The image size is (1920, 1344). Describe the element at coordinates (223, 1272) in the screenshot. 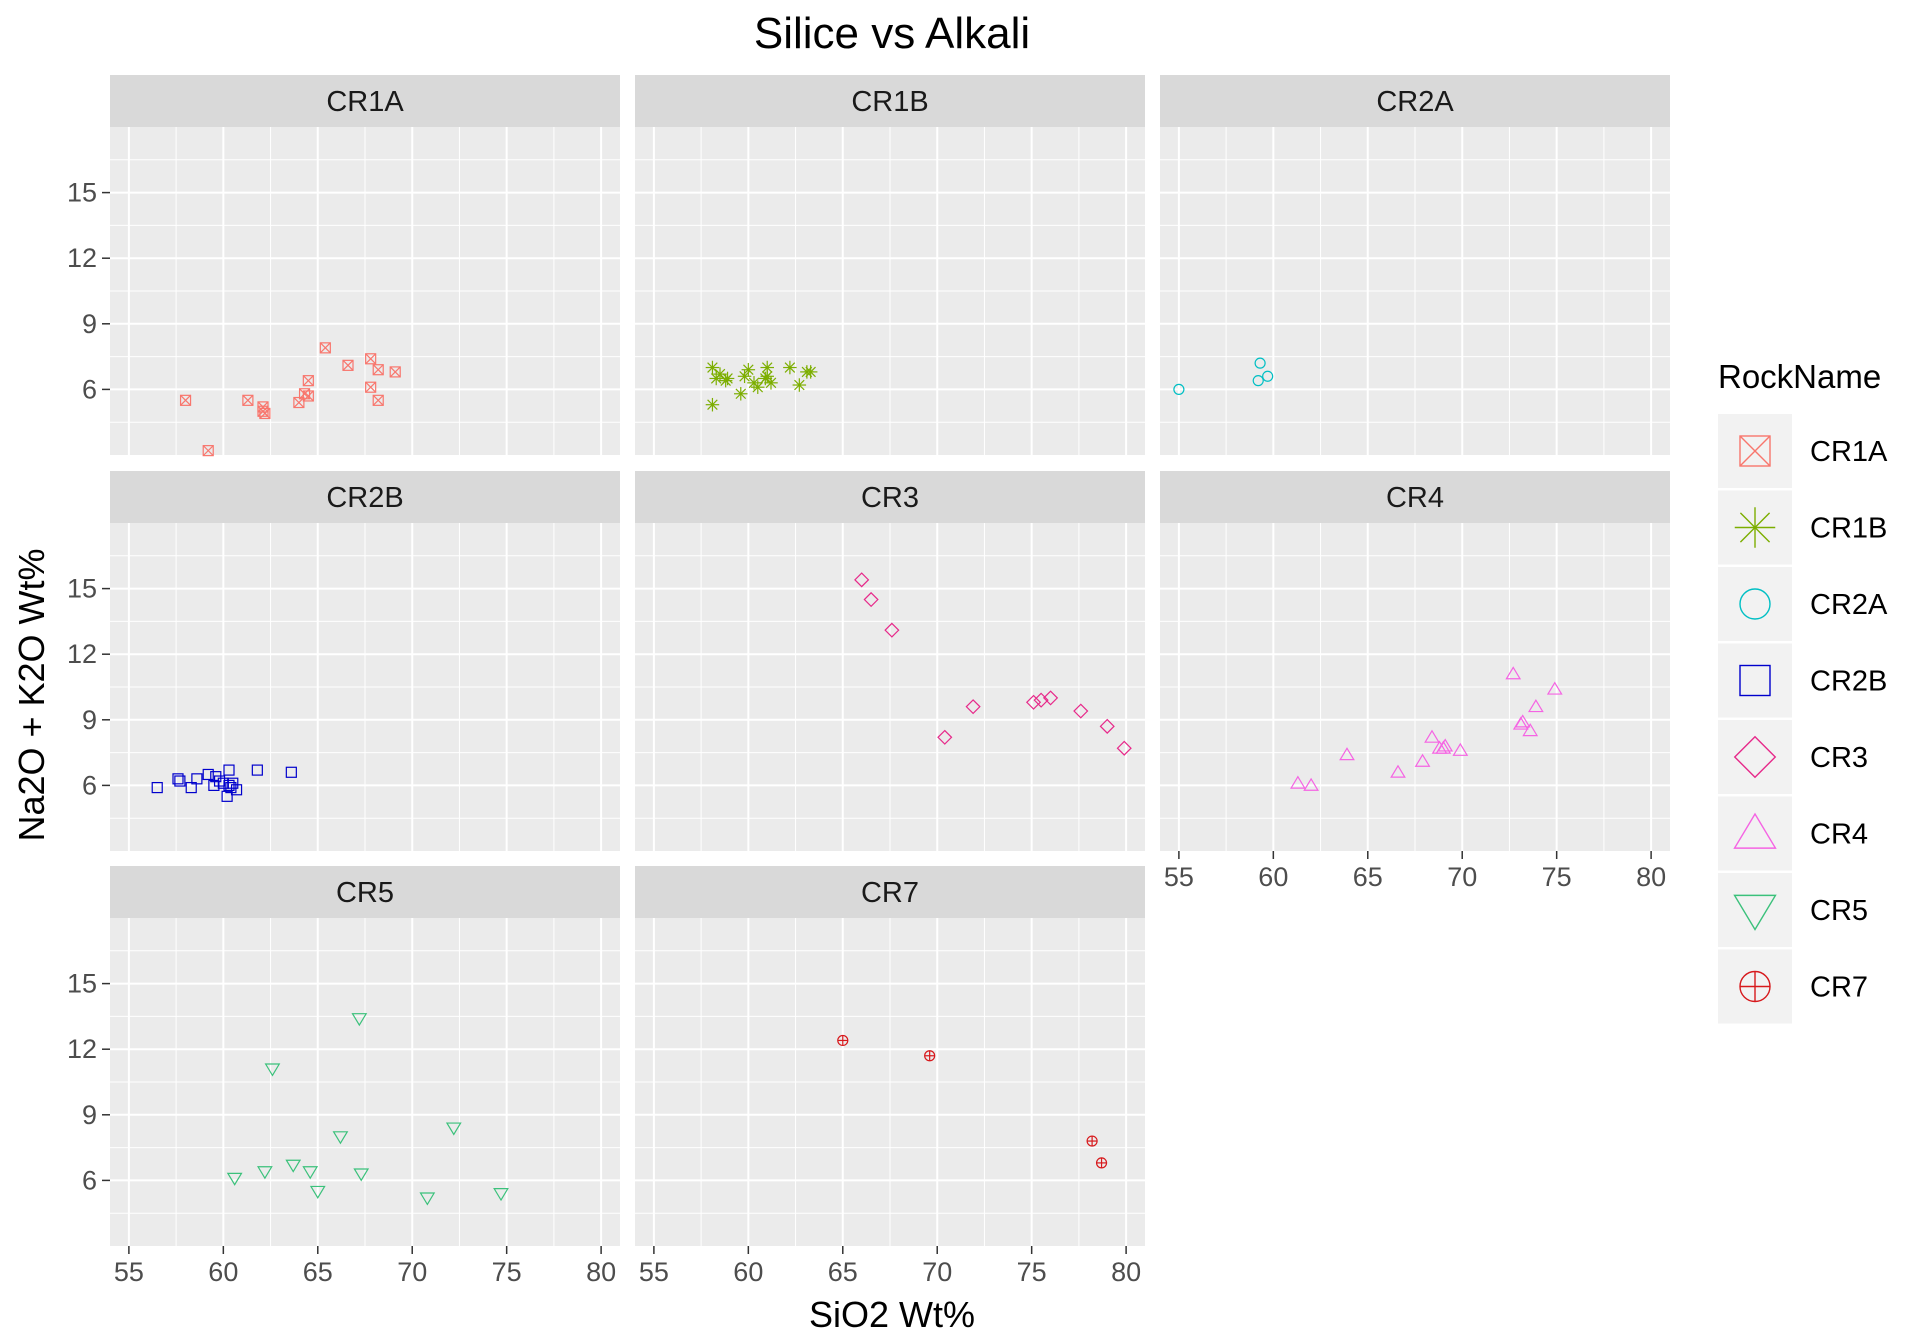

I see `x-tick-label: 60` at that location.